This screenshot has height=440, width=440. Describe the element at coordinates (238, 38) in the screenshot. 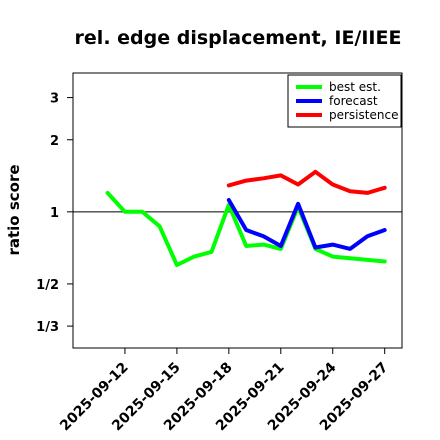

I see `chart-title: rel. edge displacement, IE/IIEE` at that location.